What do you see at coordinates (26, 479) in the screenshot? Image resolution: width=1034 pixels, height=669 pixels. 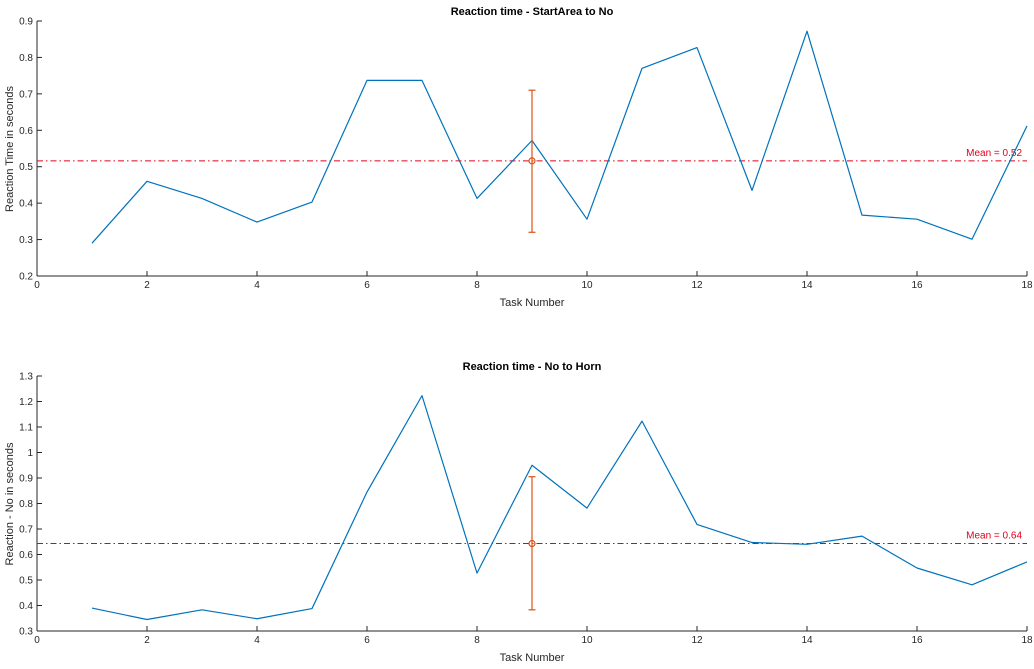 I see `chart-2-y-tick-label: 0.9` at bounding box center [26, 479].